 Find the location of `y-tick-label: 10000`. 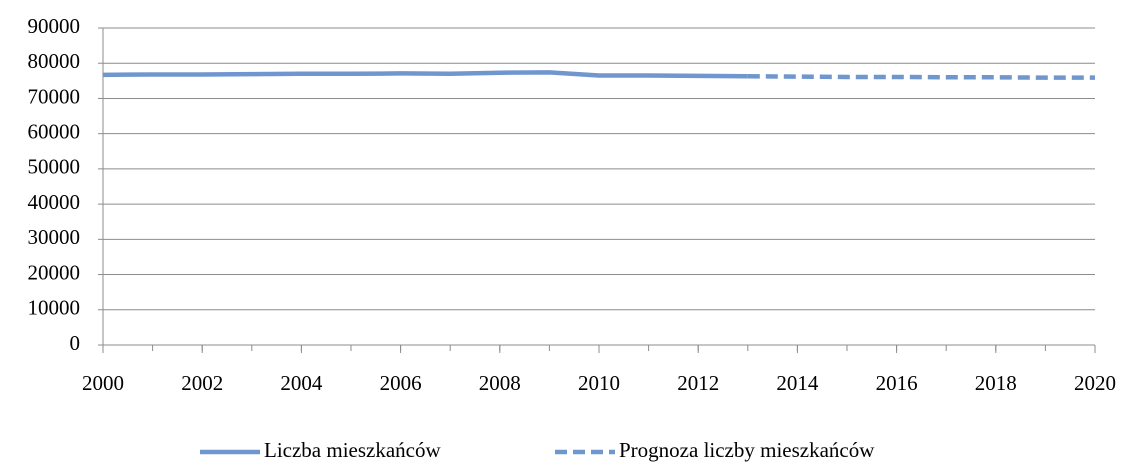

y-tick-label: 10000 is located at coordinates (54, 308).